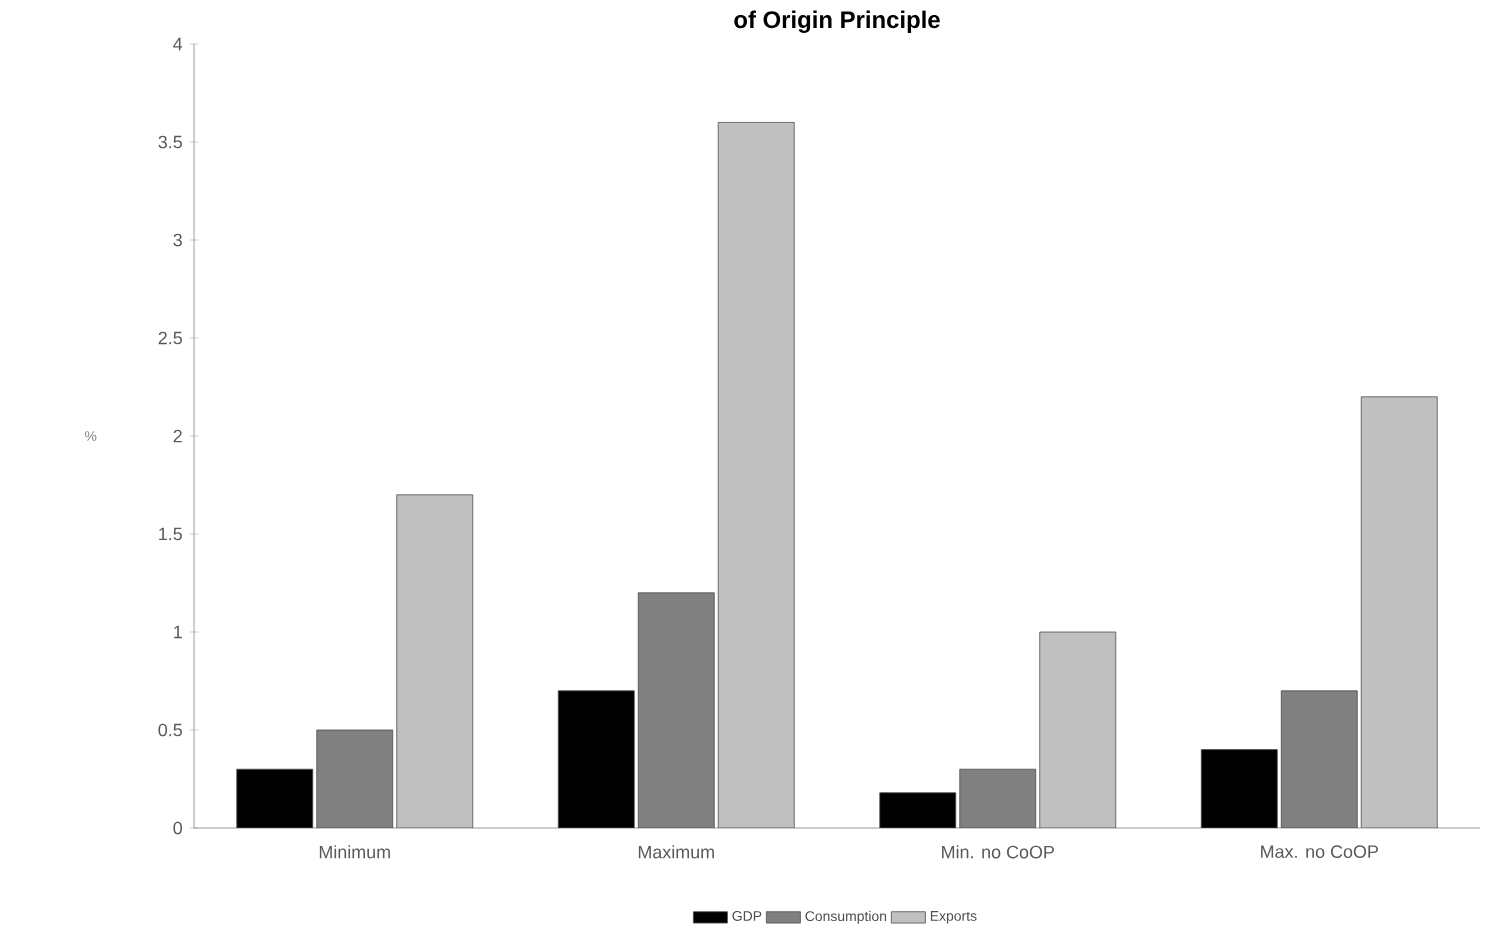  What do you see at coordinates (177, 436) in the screenshot?
I see `y-tick-label: 2` at bounding box center [177, 436].